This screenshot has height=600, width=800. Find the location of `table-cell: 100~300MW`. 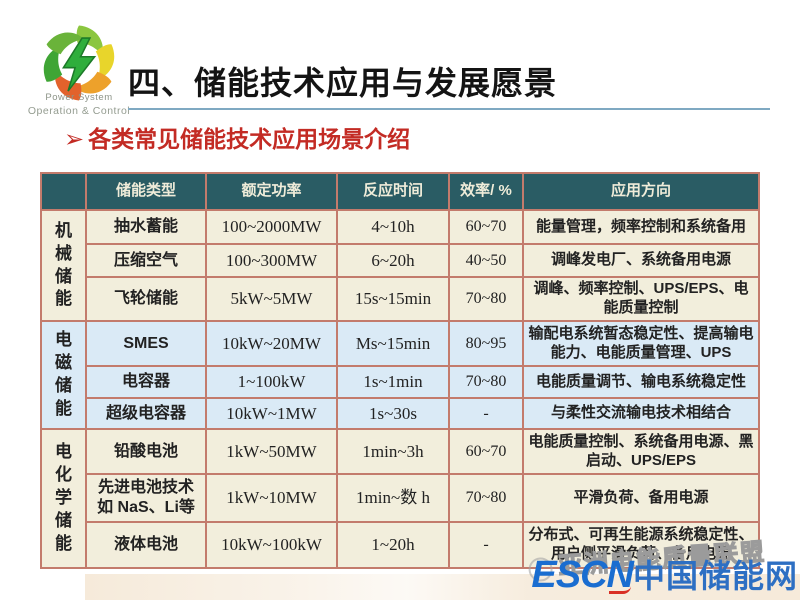

table-cell: 100~300MW is located at coordinates (271, 260).